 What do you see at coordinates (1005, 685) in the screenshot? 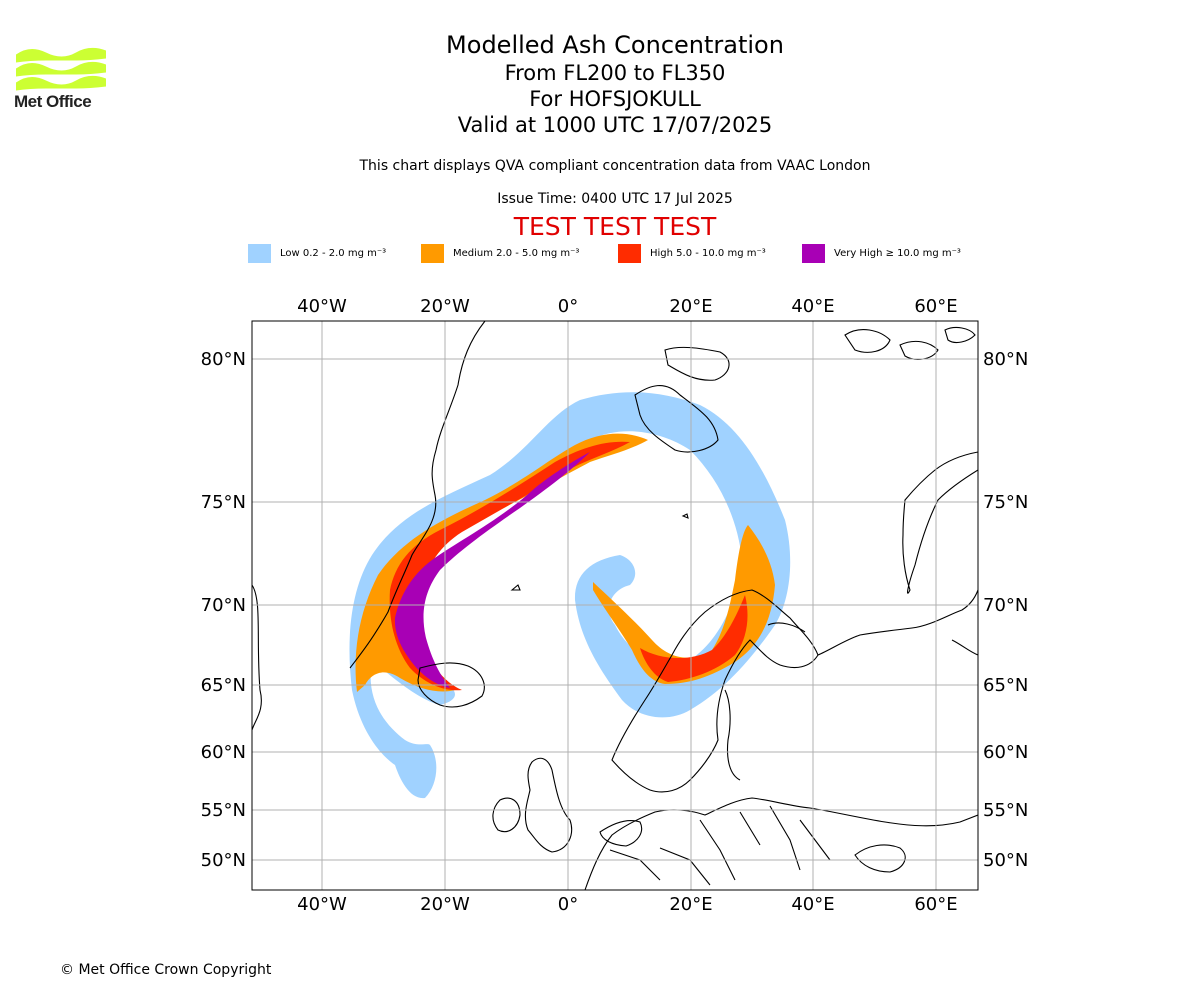
I see `lat-label-right-65n: 65°N` at bounding box center [1005, 685].